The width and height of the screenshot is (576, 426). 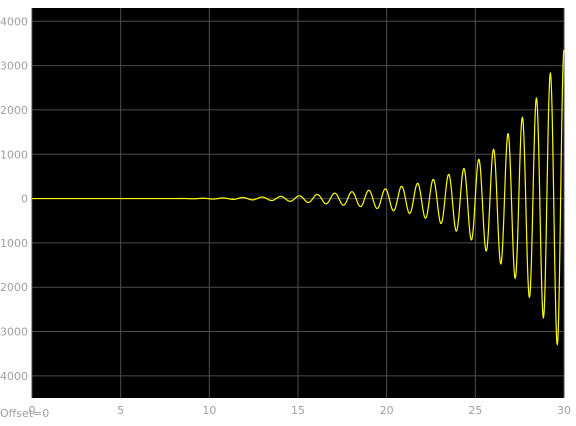 What do you see at coordinates (14, 332) in the screenshot?
I see `y-tick-label: -3000` at bounding box center [14, 332].